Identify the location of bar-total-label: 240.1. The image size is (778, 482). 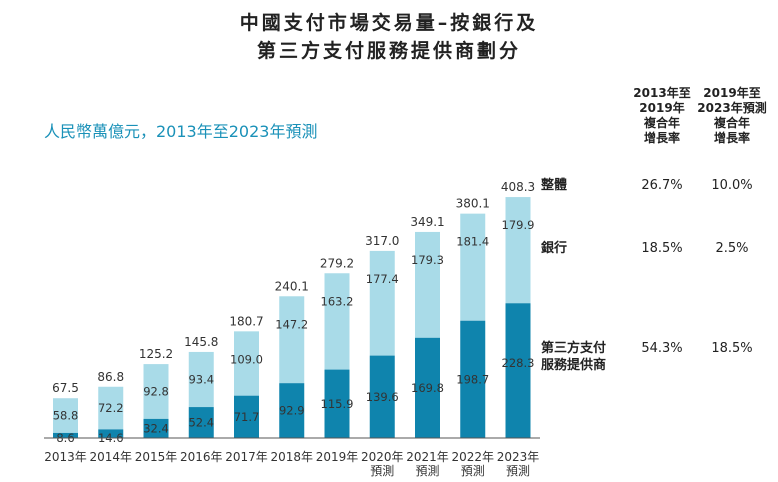
(292, 286).